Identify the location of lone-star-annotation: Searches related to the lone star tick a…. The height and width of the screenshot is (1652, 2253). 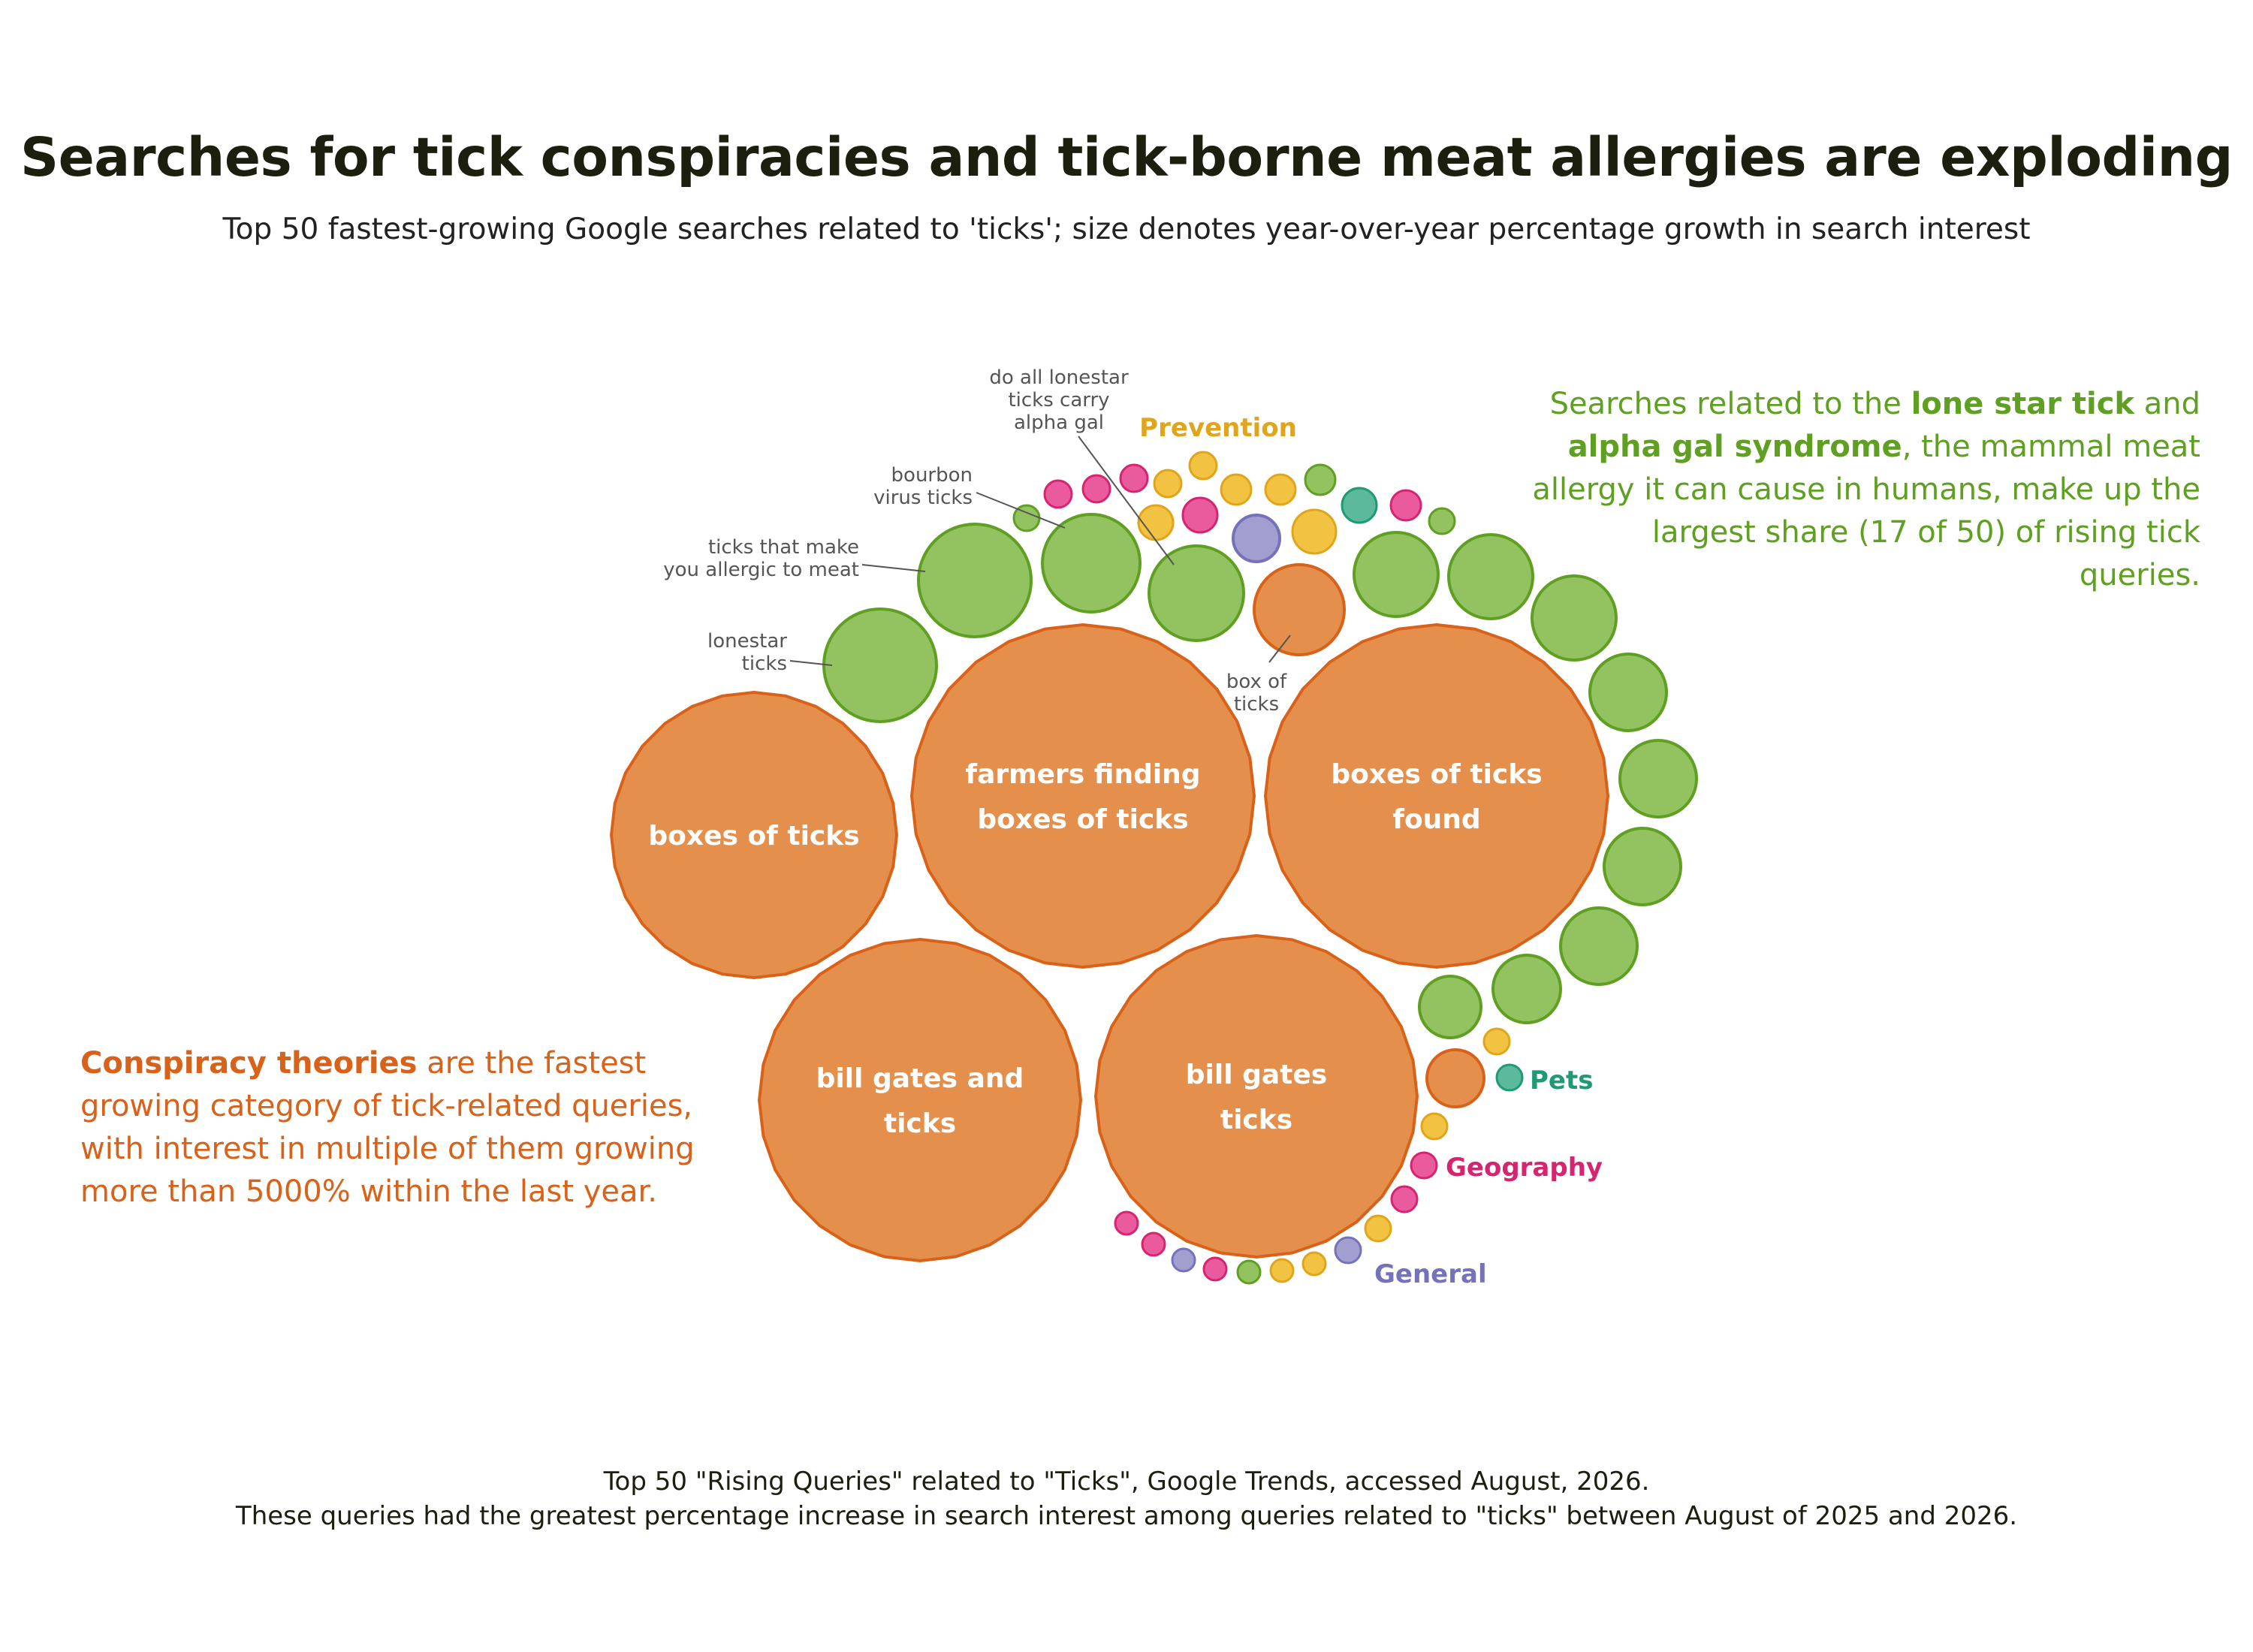
(1866, 489).